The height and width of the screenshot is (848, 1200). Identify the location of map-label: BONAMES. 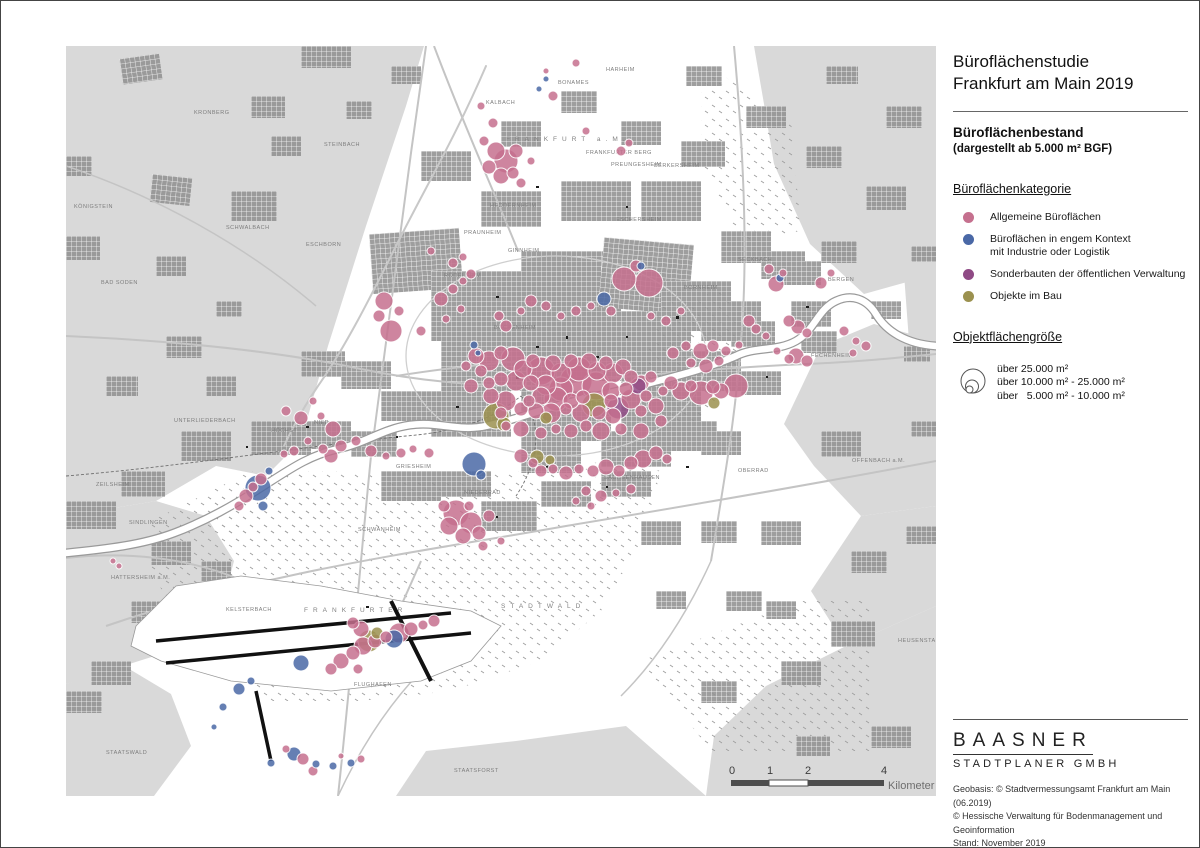
(573, 83).